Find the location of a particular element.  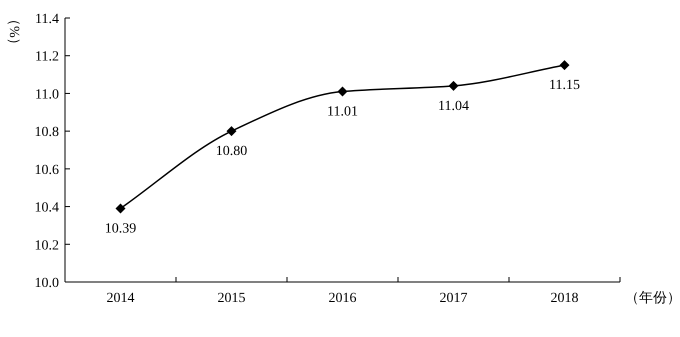

text: 10.8 is located at coordinates (46, 132).